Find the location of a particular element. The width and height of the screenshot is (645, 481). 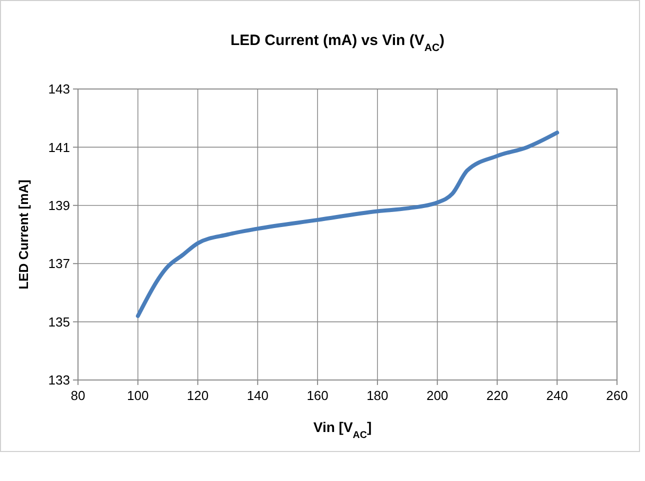

x-tick-label: 260 is located at coordinates (617, 395).